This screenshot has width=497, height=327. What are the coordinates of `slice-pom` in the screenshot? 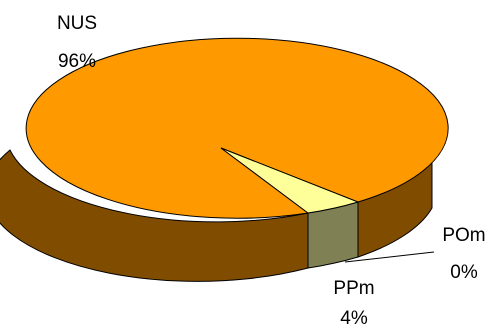 It's located at (290, 180).